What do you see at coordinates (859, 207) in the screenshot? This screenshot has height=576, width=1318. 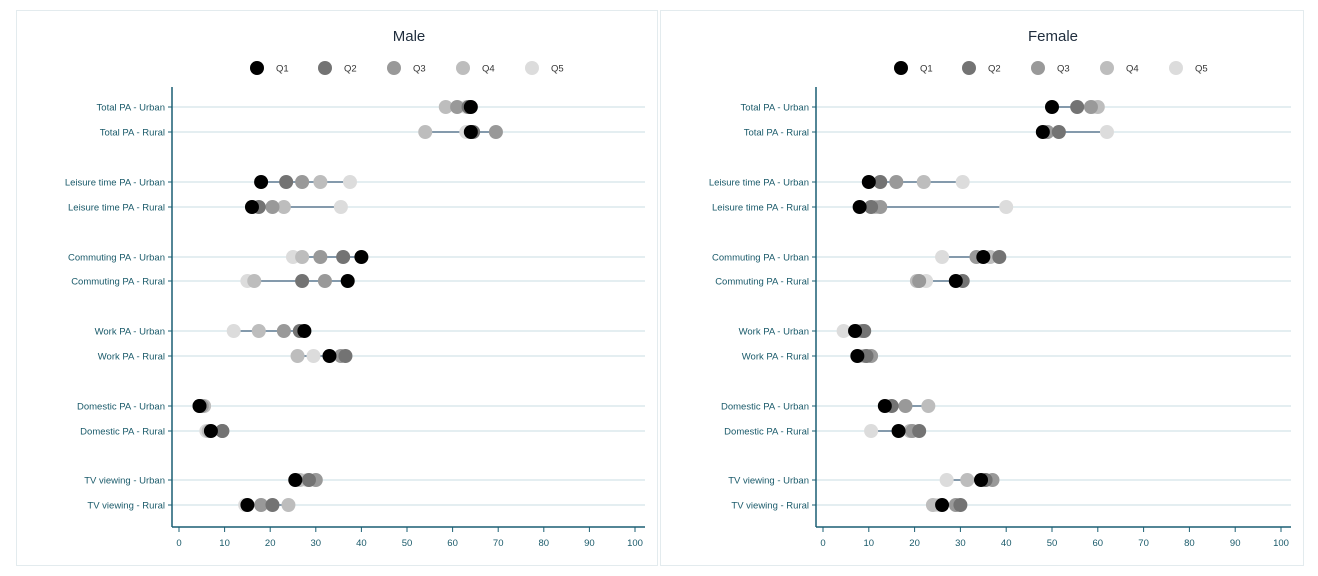 I see `female-point-3-q1` at bounding box center [859, 207].